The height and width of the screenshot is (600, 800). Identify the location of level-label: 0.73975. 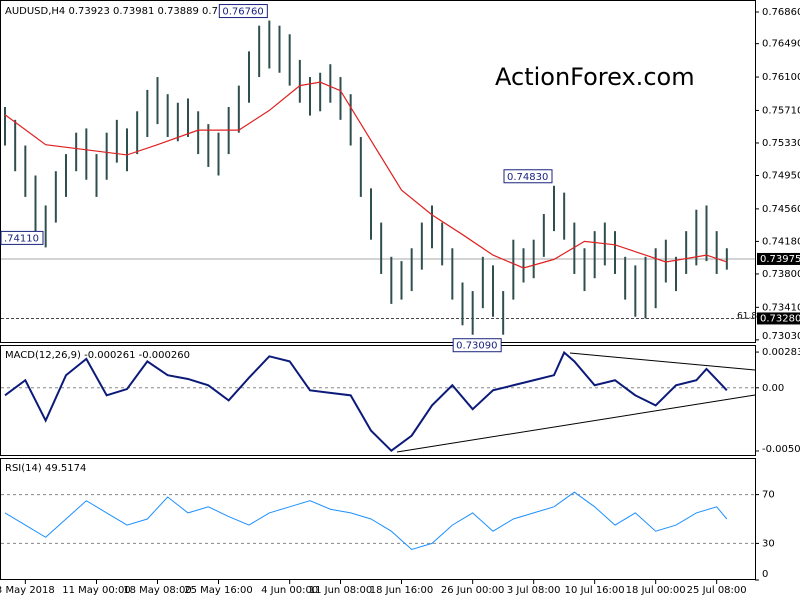
(780, 259).